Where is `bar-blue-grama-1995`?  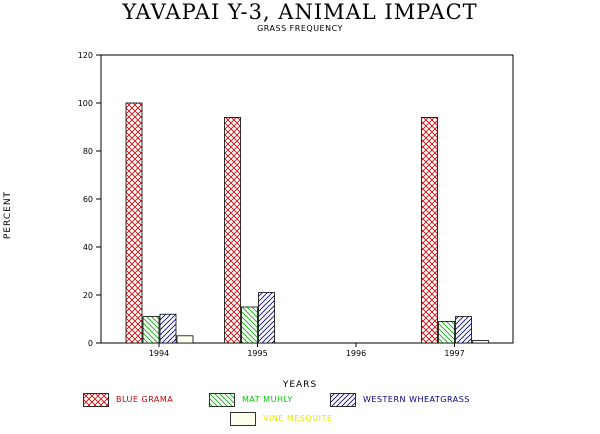
bar-blue-grama-1995 is located at coordinates (232, 230).